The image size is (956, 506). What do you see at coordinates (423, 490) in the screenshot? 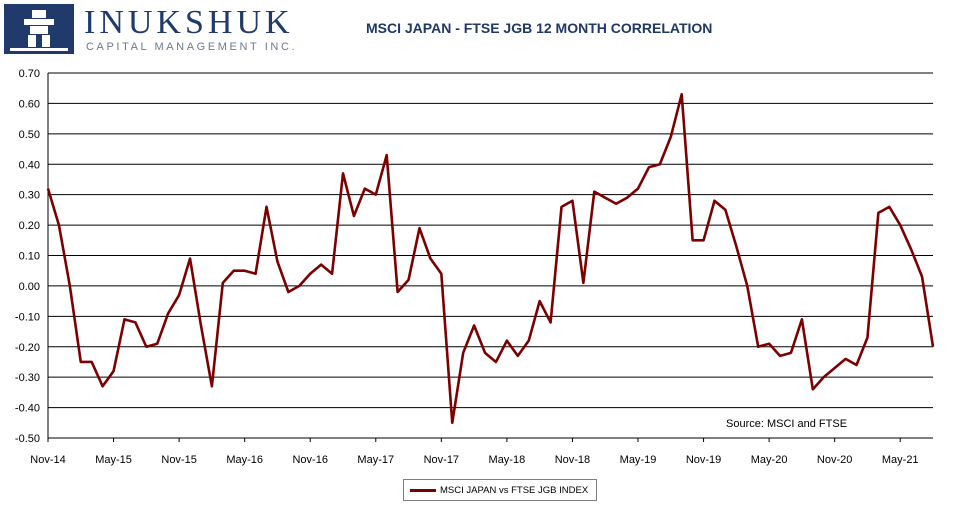
I see `legend-swatch` at bounding box center [423, 490].